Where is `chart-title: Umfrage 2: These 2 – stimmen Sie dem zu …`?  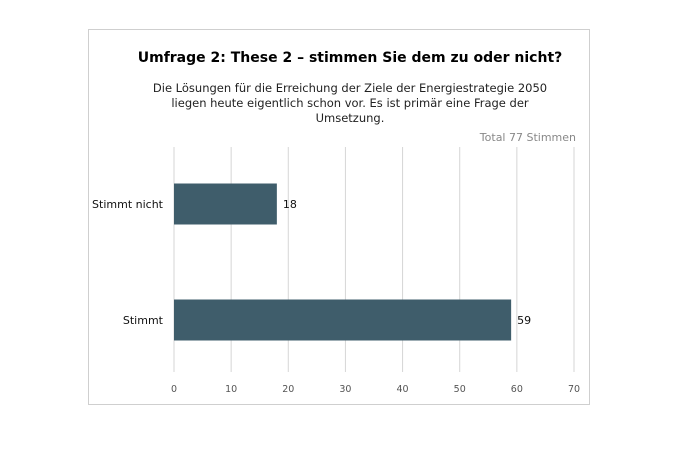
chart-title: Umfrage 2: These 2 – stimmen Sie dem zu … is located at coordinates (350, 58).